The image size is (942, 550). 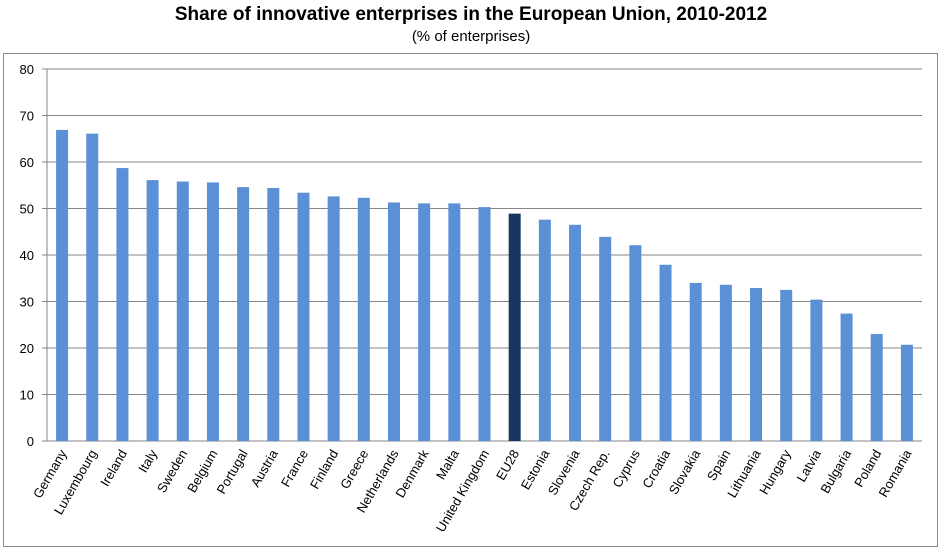 I want to click on chart-subtitle: (% of enterprises), so click(x=471, y=36).